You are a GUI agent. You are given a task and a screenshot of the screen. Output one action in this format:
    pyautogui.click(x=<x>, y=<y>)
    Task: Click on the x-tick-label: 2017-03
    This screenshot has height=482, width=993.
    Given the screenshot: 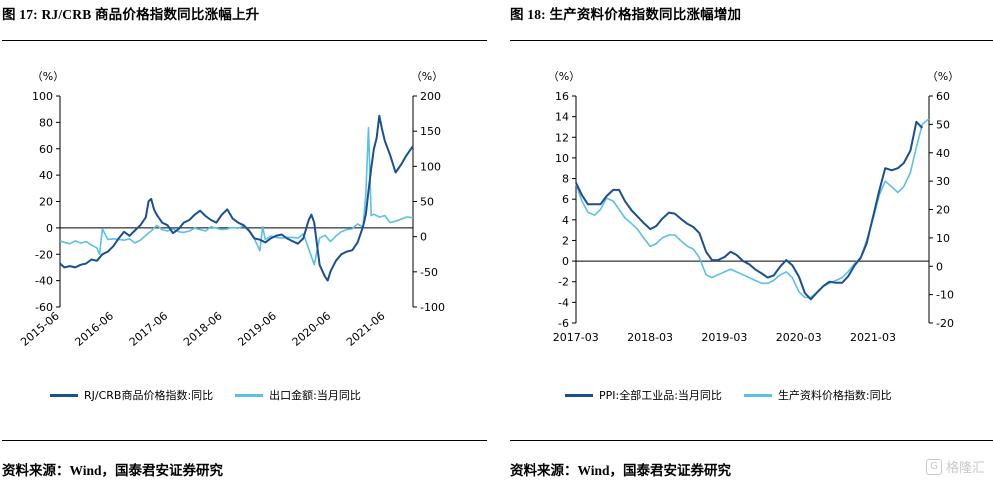 What is the action you would take?
    pyautogui.click(x=576, y=337)
    